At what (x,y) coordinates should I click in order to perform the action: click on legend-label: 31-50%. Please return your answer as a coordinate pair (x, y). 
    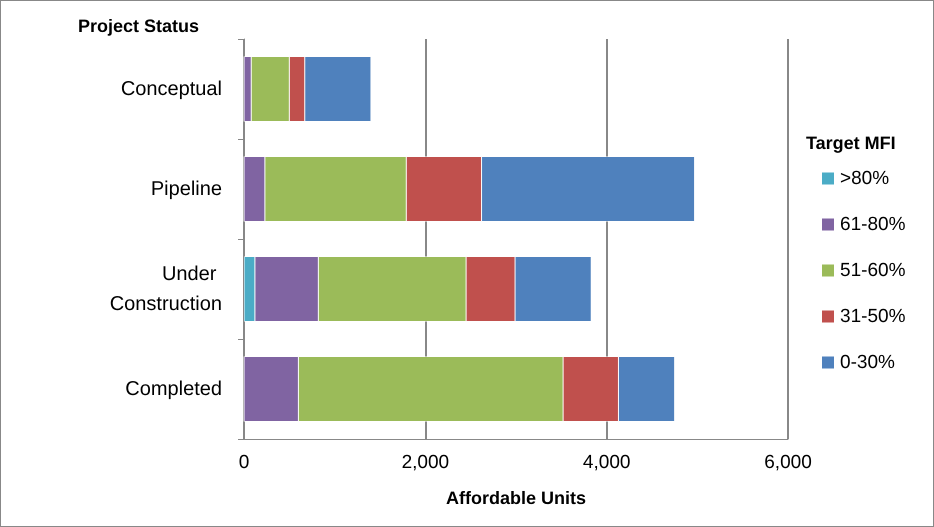
    Looking at the image, I should click on (873, 316).